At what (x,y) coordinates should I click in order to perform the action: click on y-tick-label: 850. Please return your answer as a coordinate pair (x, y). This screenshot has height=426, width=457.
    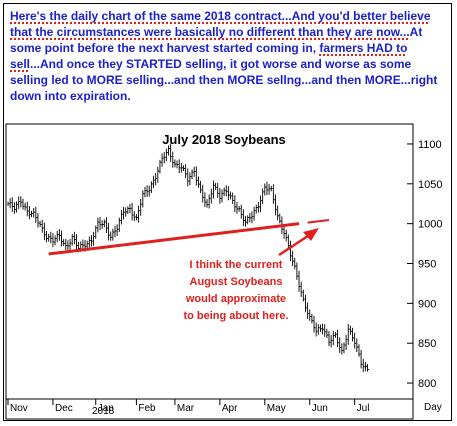
    Looking at the image, I should click on (427, 344).